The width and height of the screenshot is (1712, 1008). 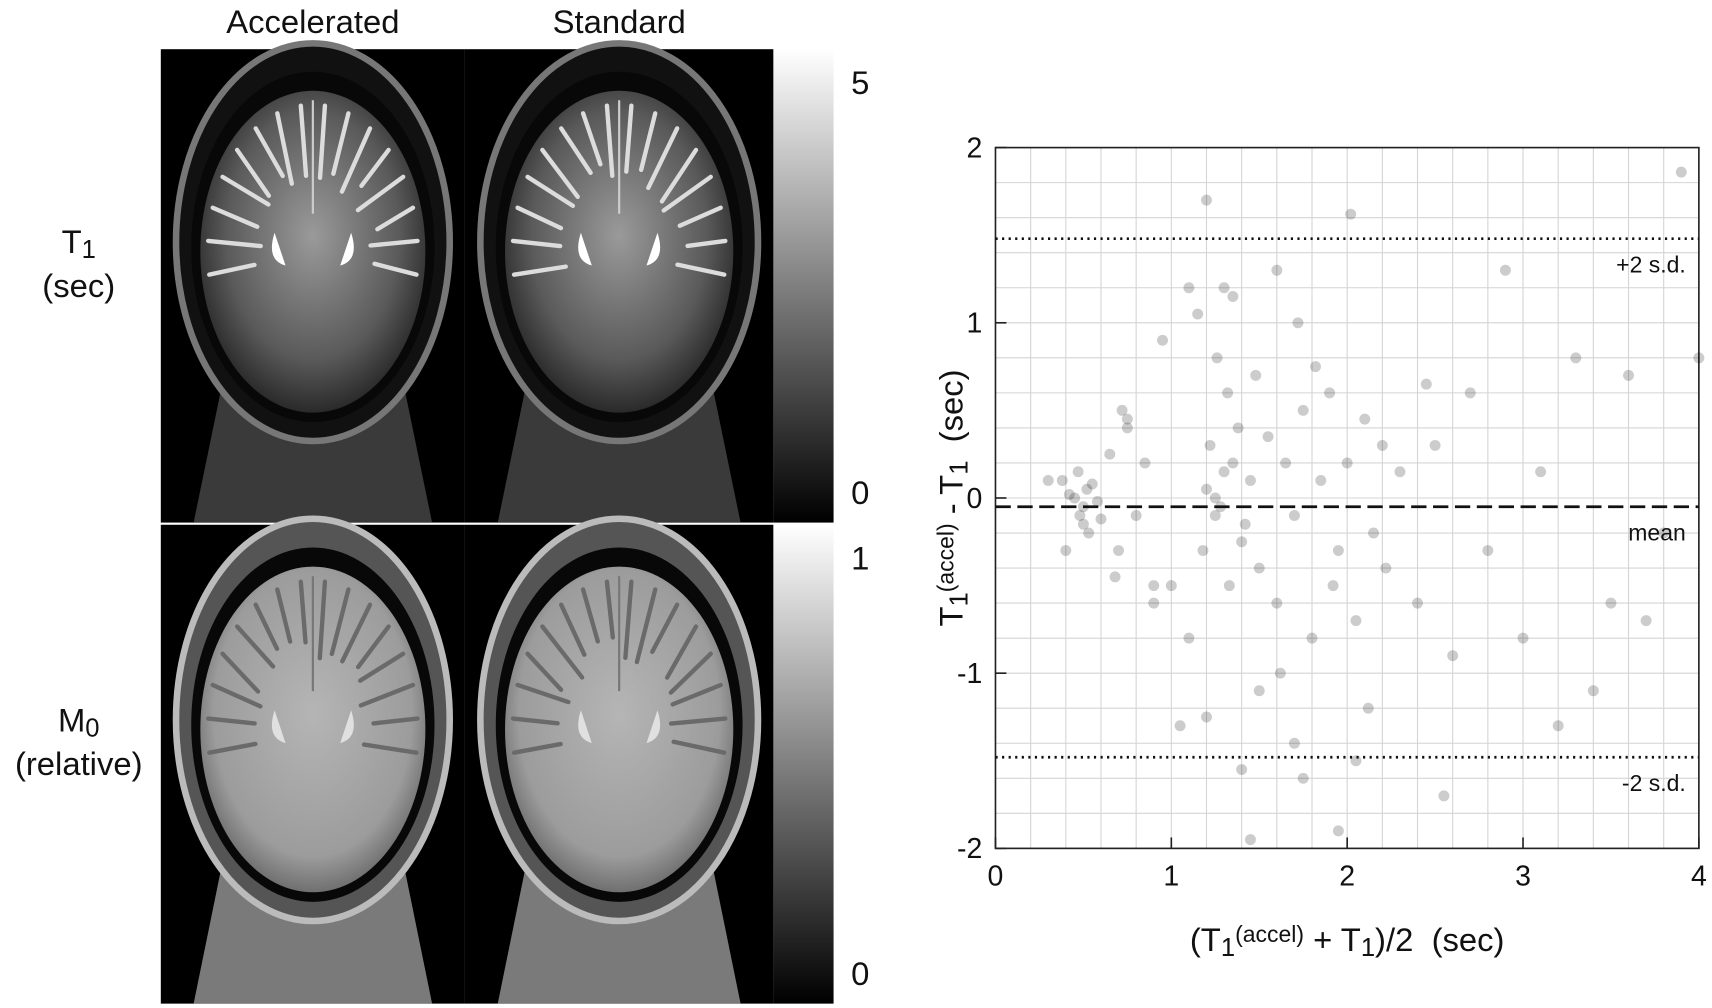 What do you see at coordinates (946, 557) in the screenshot?
I see `label-part: (accel)` at bounding box center [946, 557].